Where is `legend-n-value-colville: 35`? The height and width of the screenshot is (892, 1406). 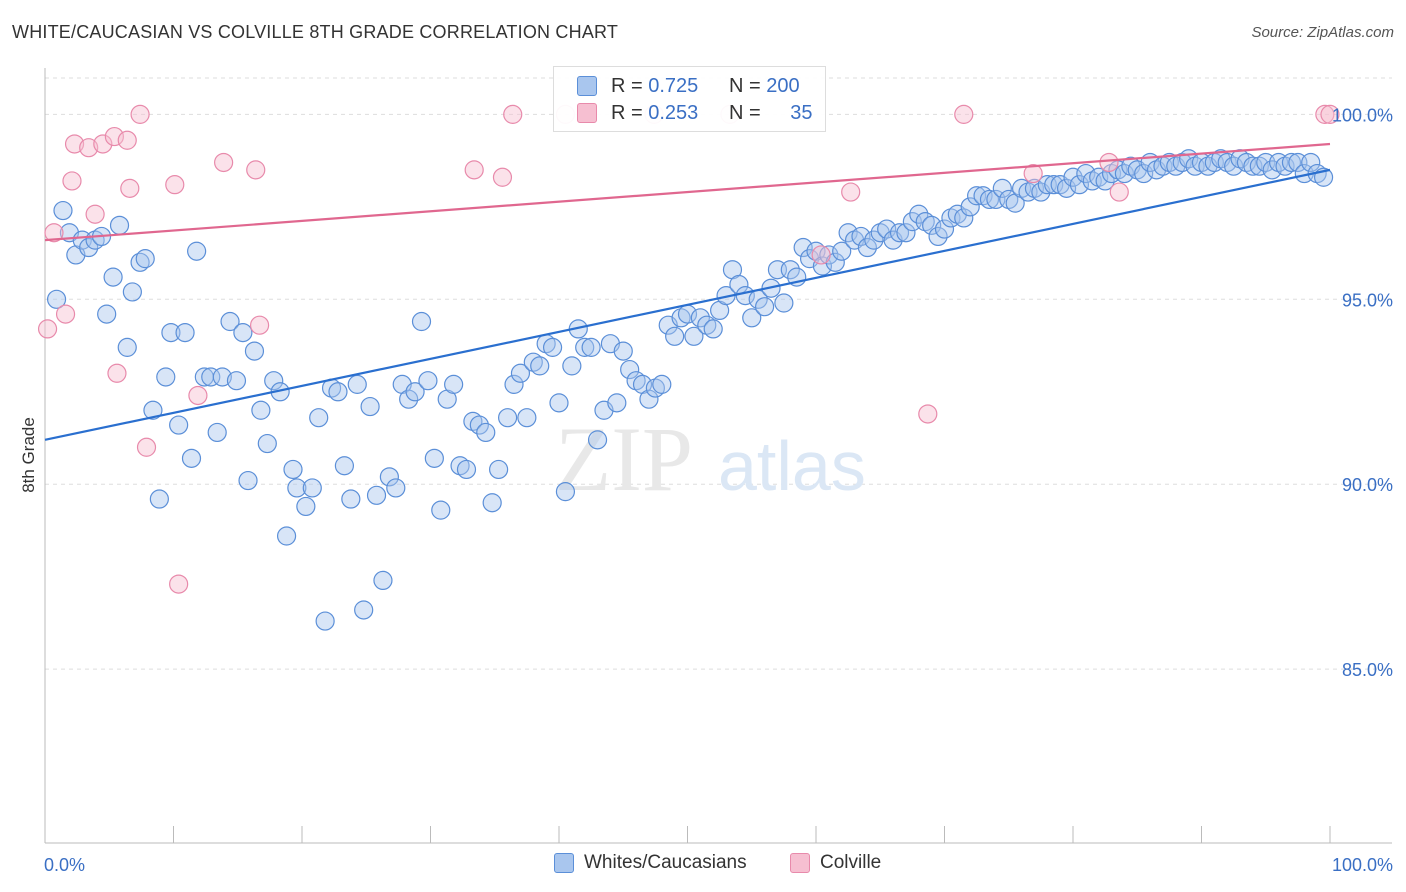 legend-n-value-colville: 35 is located at coordinates (801, 112).